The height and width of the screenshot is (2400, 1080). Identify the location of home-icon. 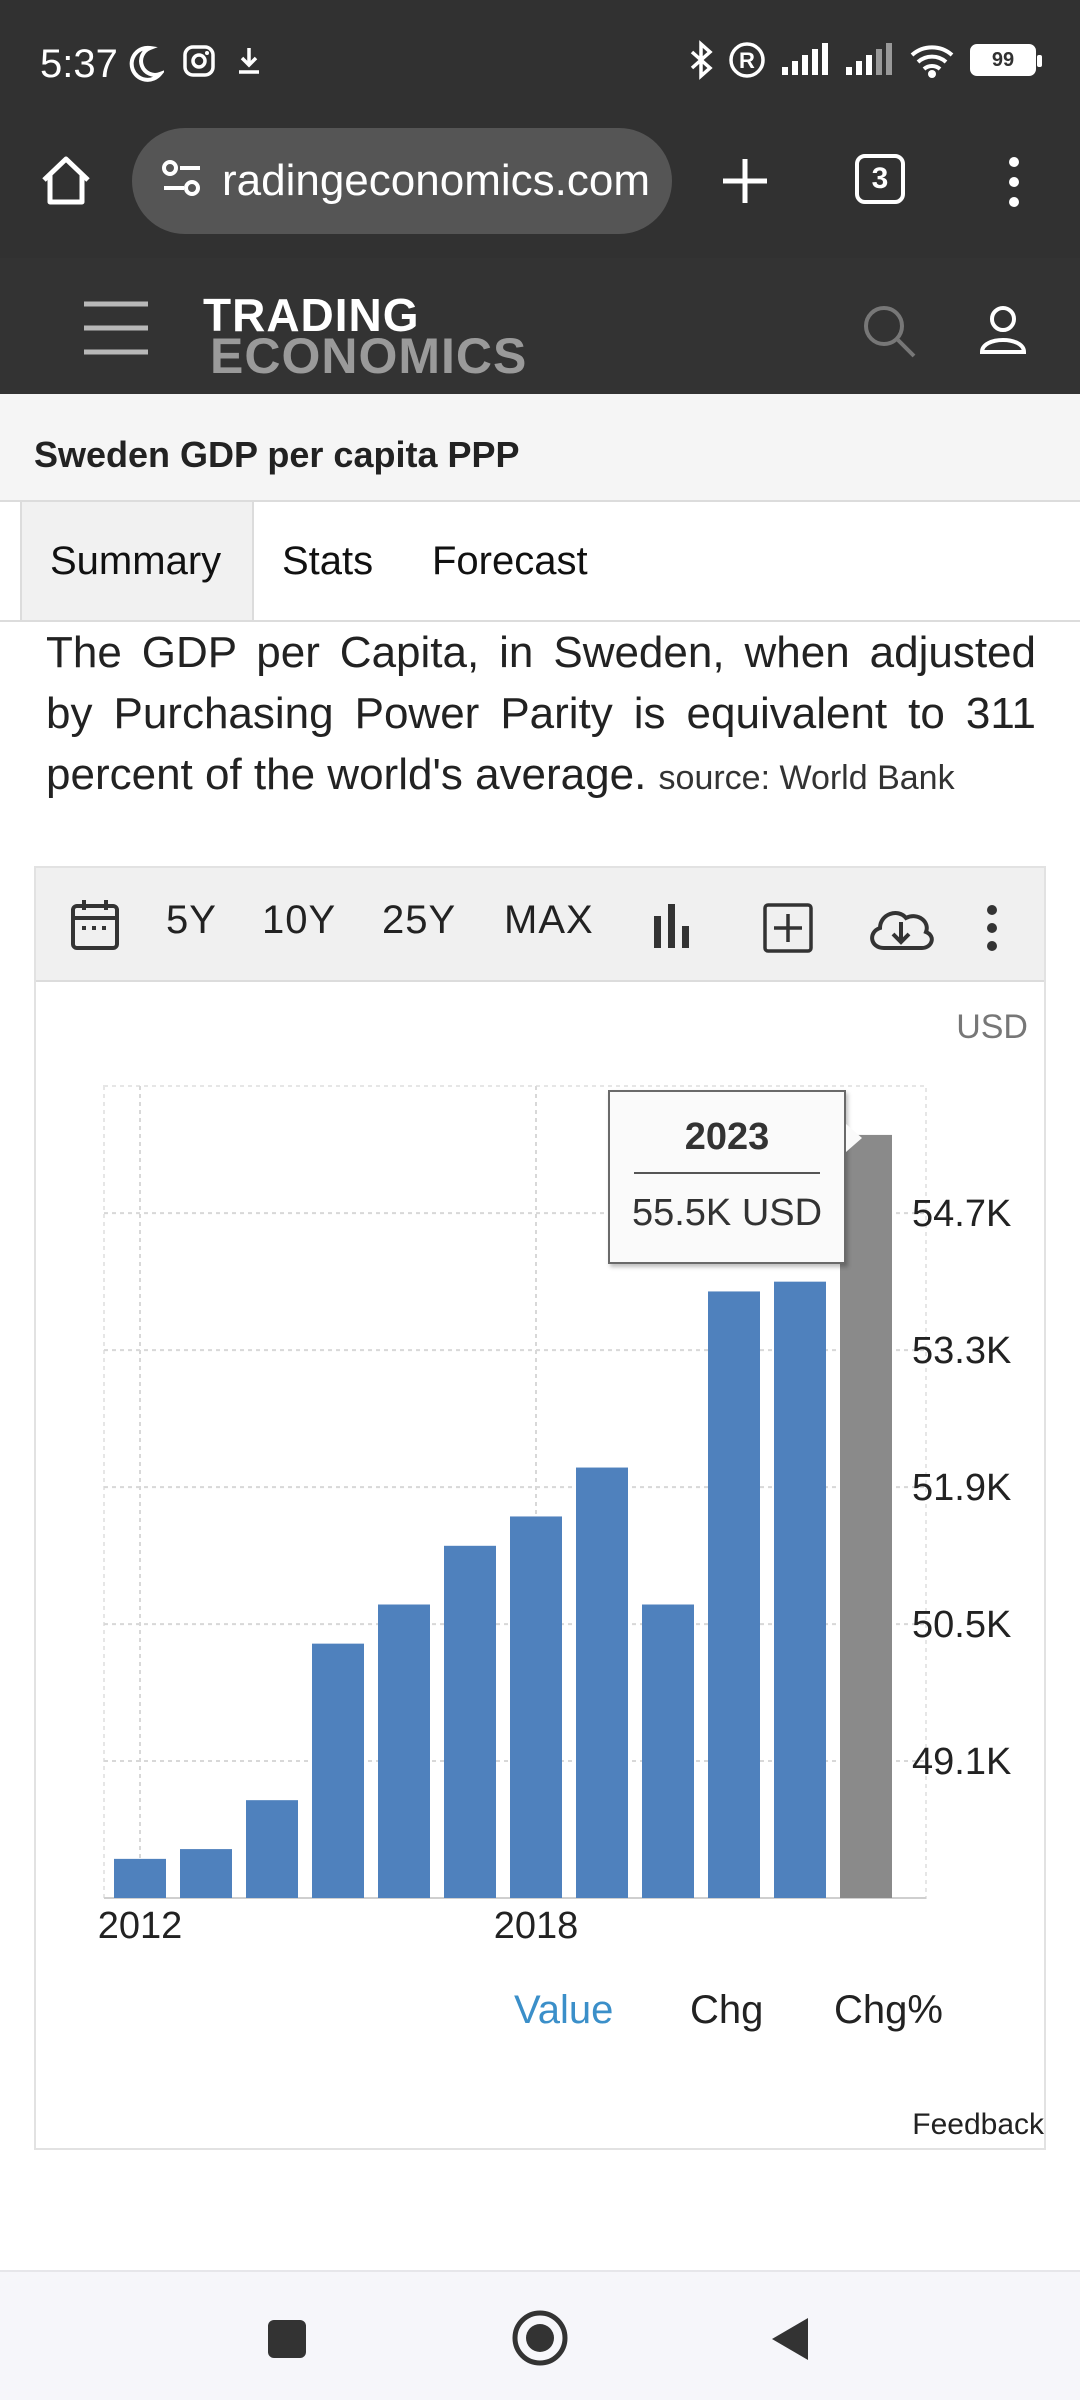
(66, 180).